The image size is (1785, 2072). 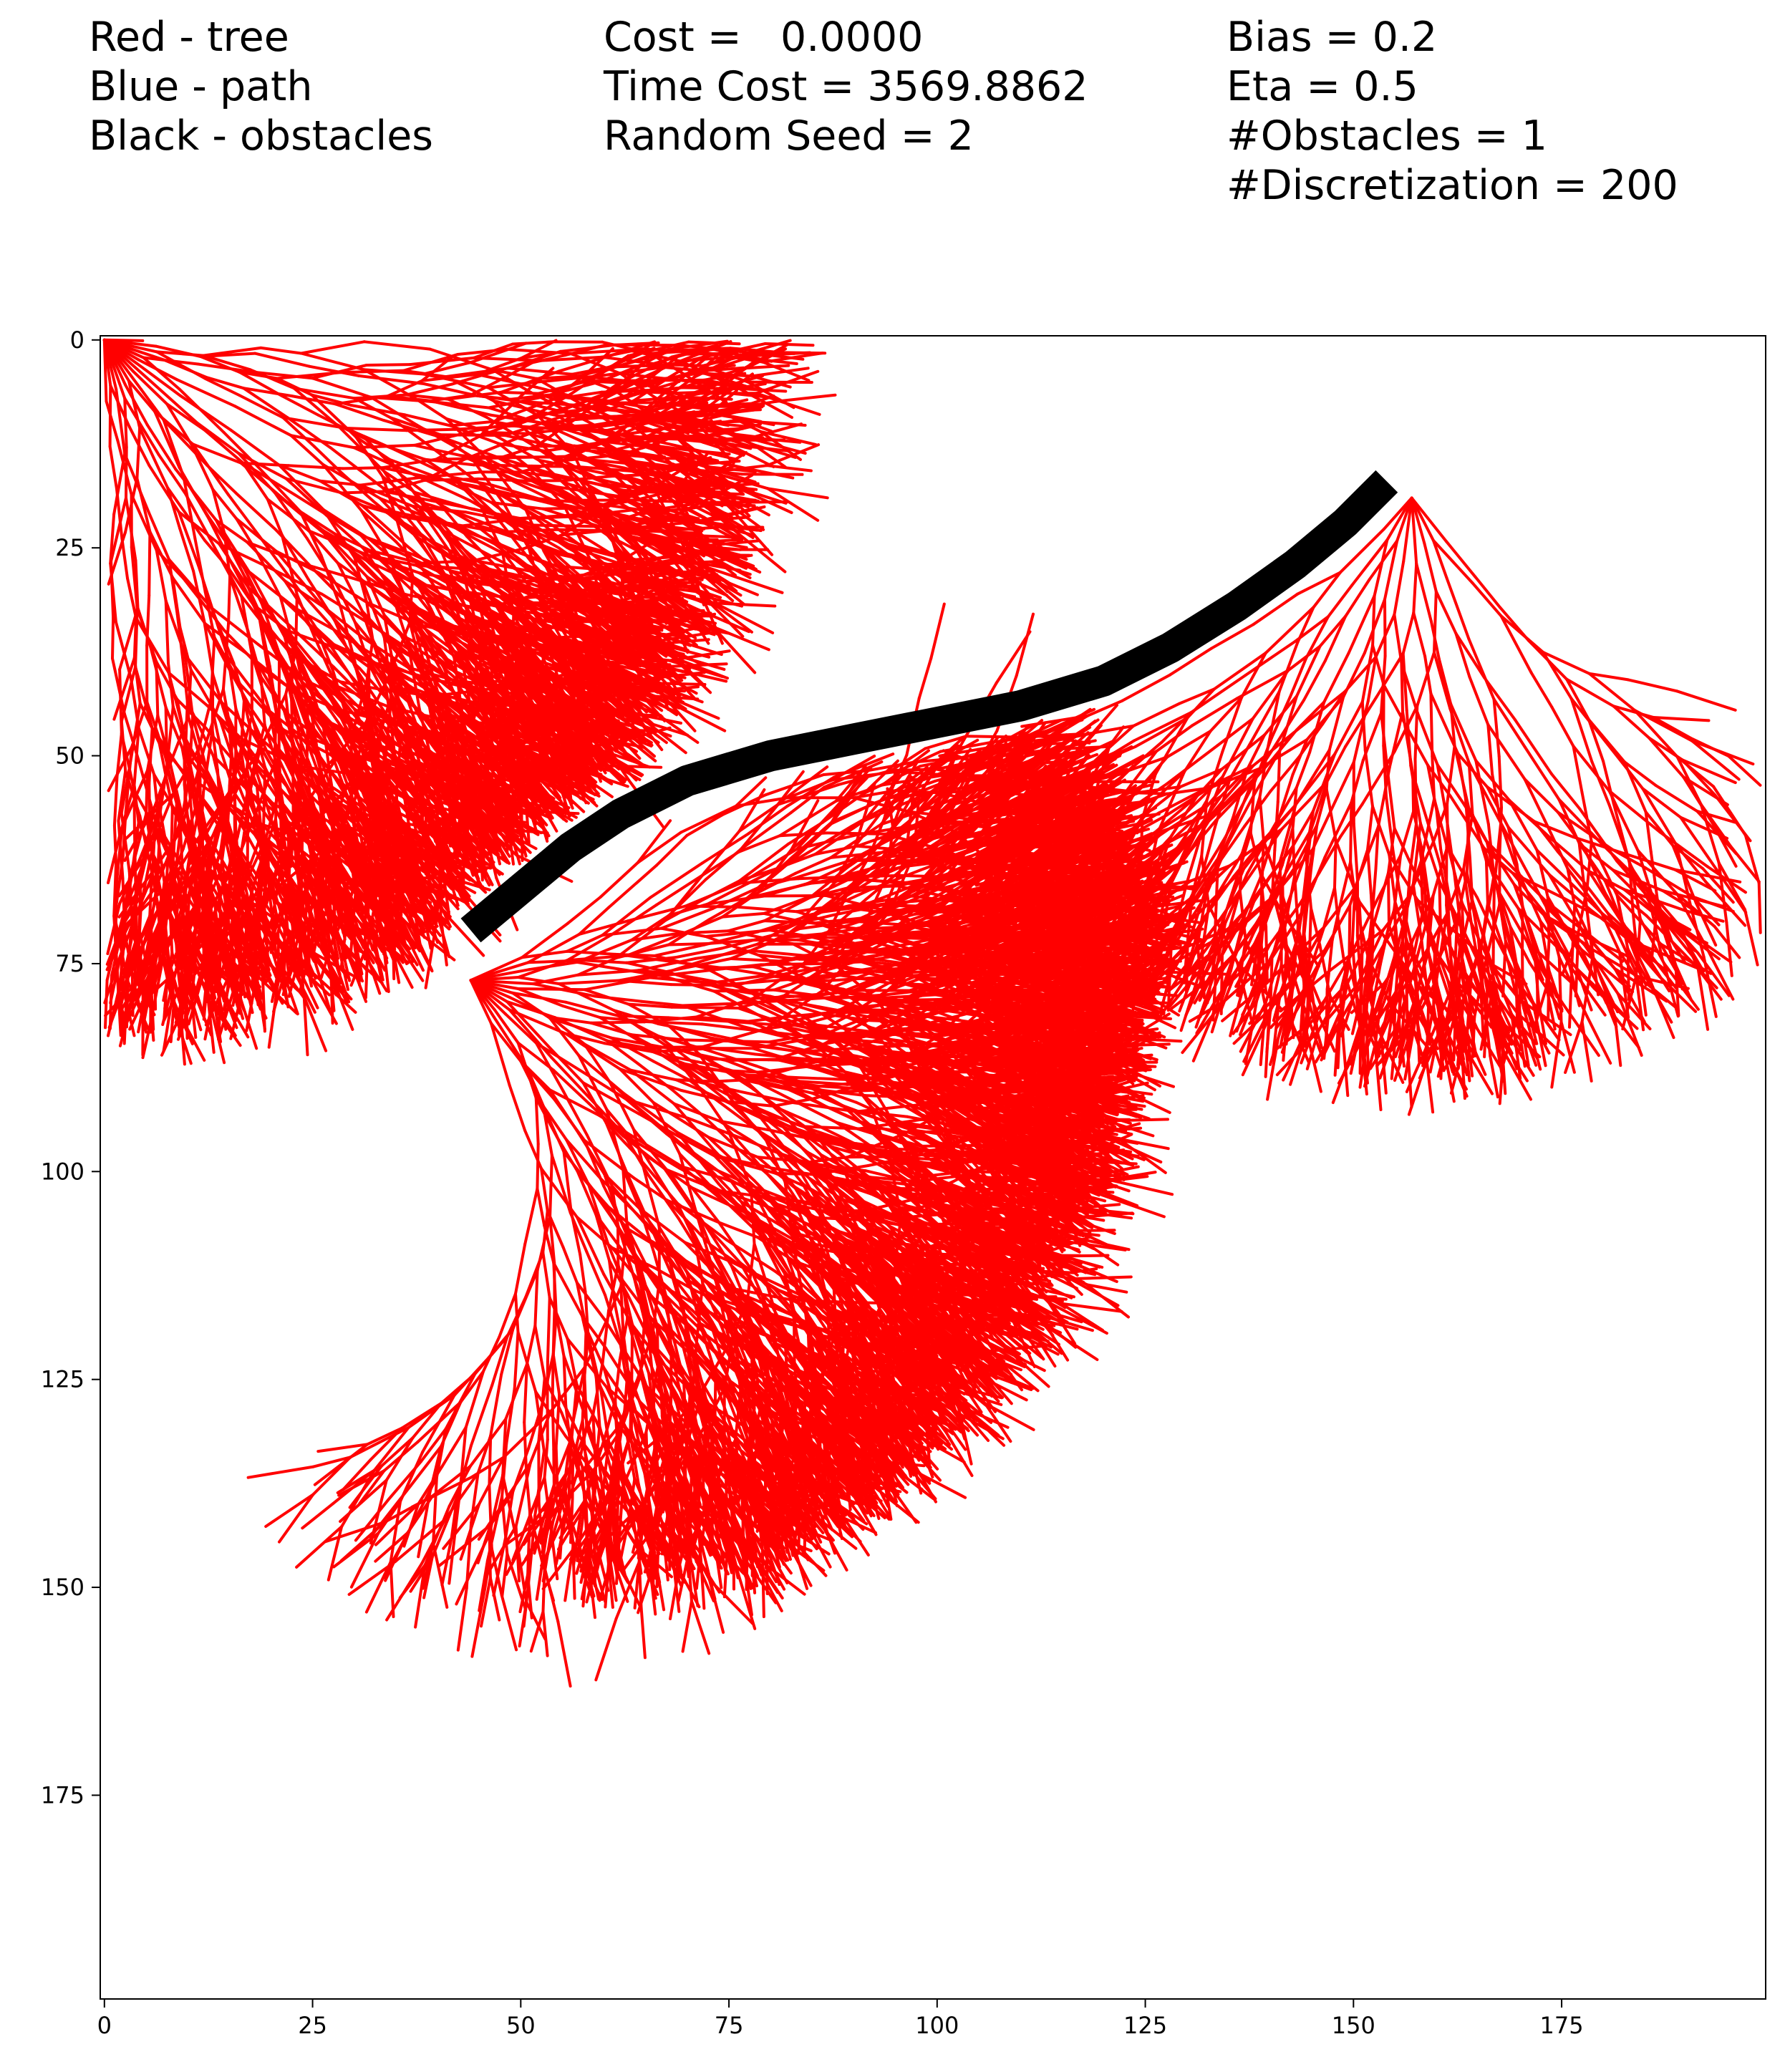 What do you see at coordinates (764, 37) in the screenshot?
I see `cost-label: Cost = 0.0000` at bounding box center [764, 37].